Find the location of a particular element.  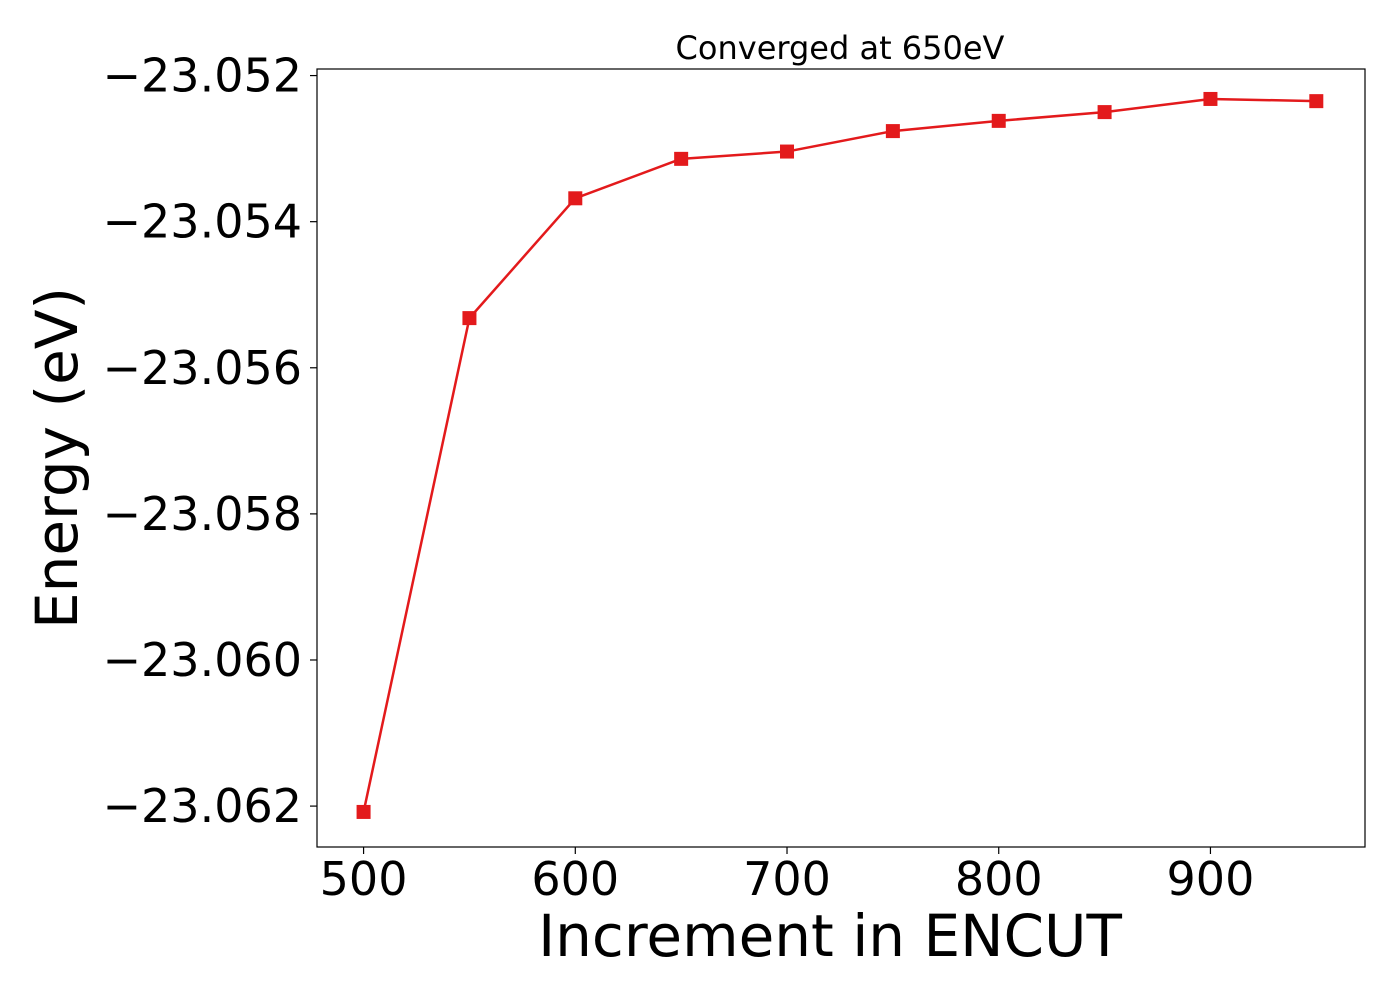

x-tick-label: 900 is located at coordinates (1211, 879).